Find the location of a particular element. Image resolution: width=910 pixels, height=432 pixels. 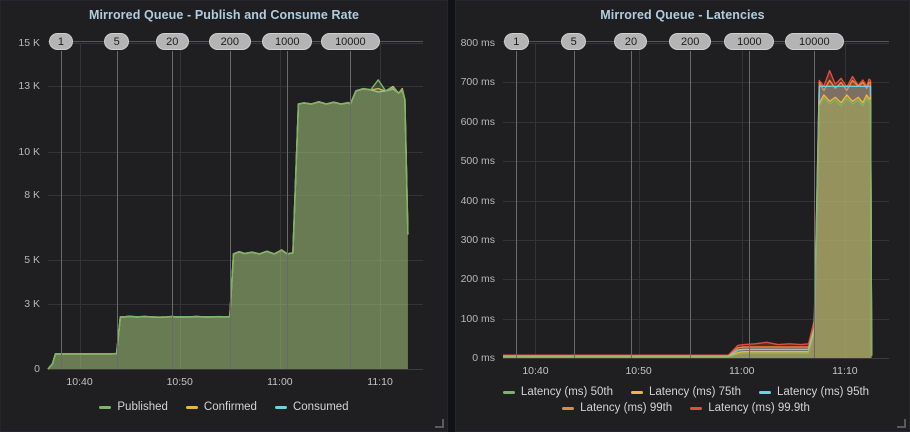

legend: Published Confirmed Consumed is located at coordinates (224, 409).